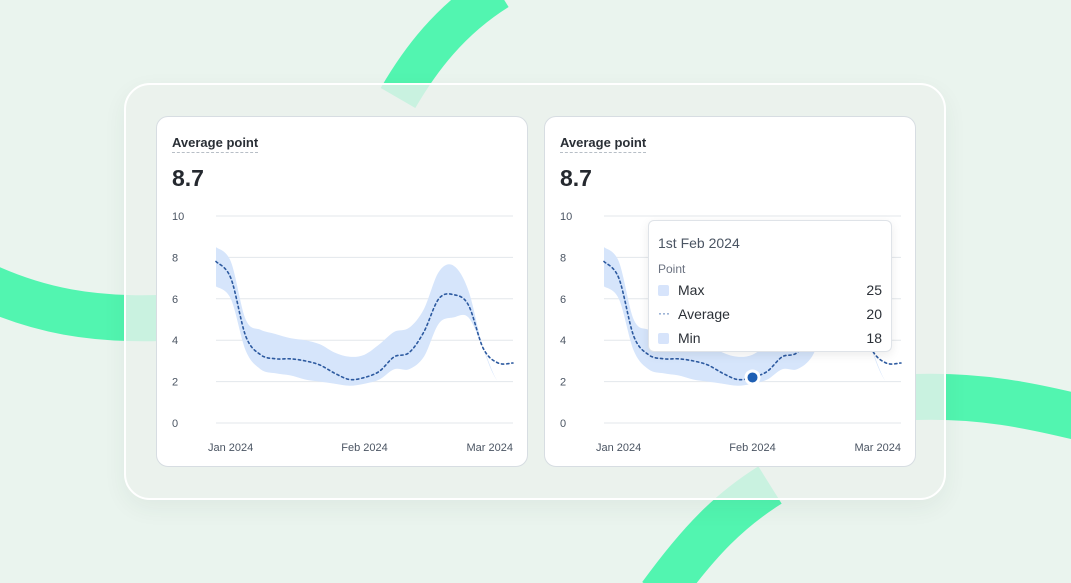 The height and width of the screenshot is (583, 1071). What do you see at coordinates (752, 377) in the screenshot?
I see `highlight-point` at bounding box center [752, 377].